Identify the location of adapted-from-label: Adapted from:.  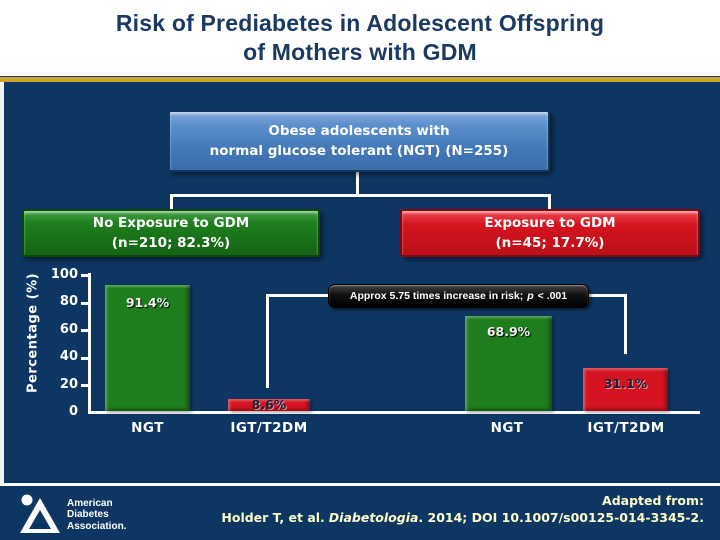
(653, 500).